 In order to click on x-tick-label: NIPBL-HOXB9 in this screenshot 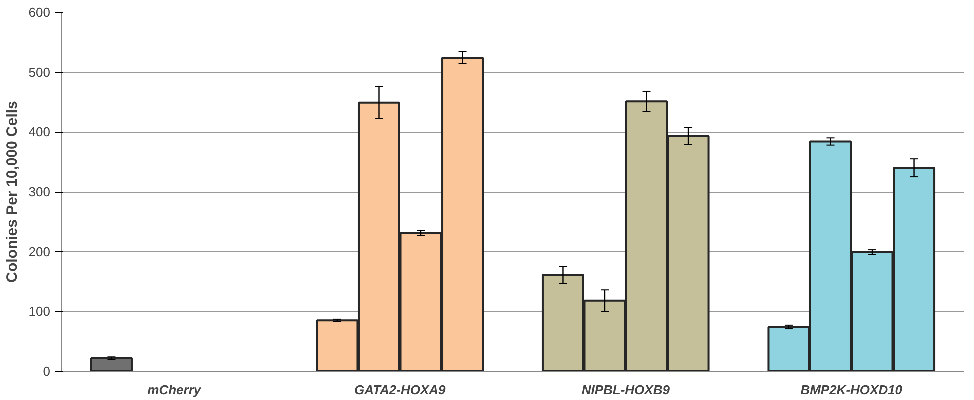, I will do `click(626, 390)`.